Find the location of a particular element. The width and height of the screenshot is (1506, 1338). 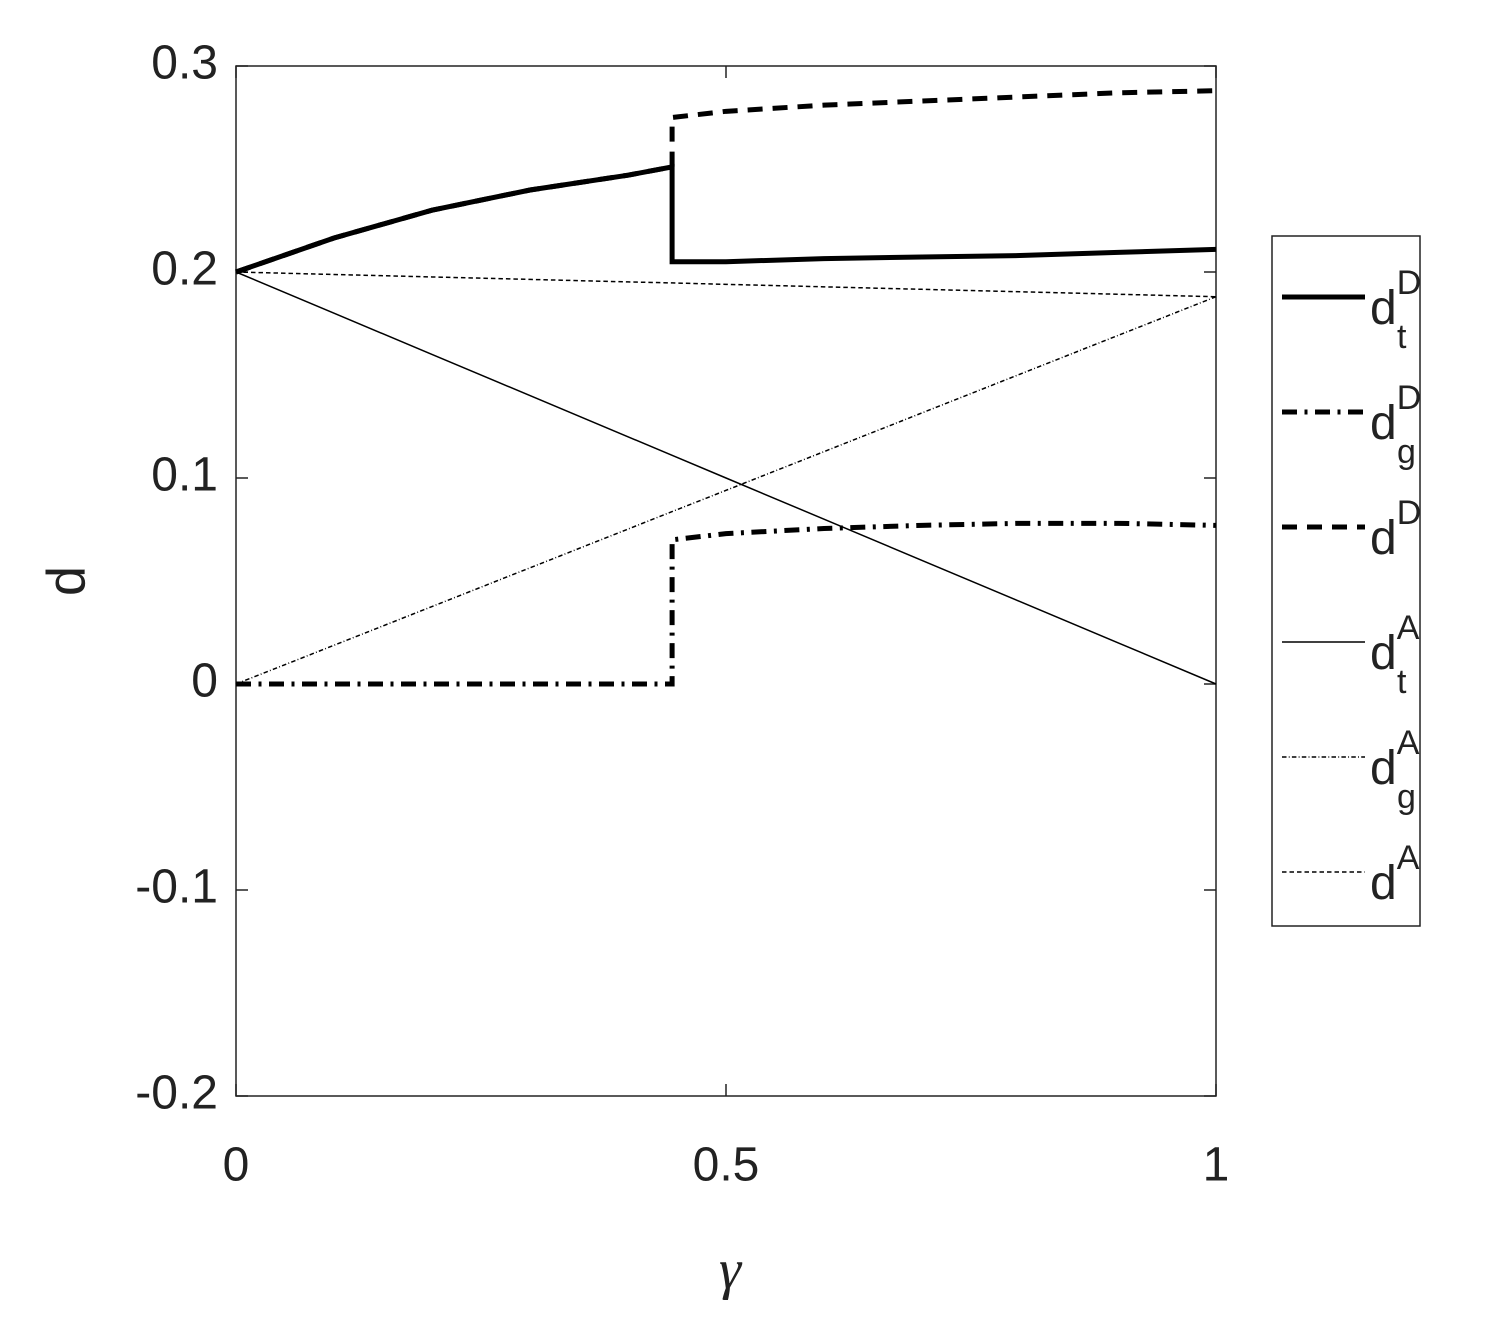

y-tick-label: -0.1 is located at coordinates (176, 887).